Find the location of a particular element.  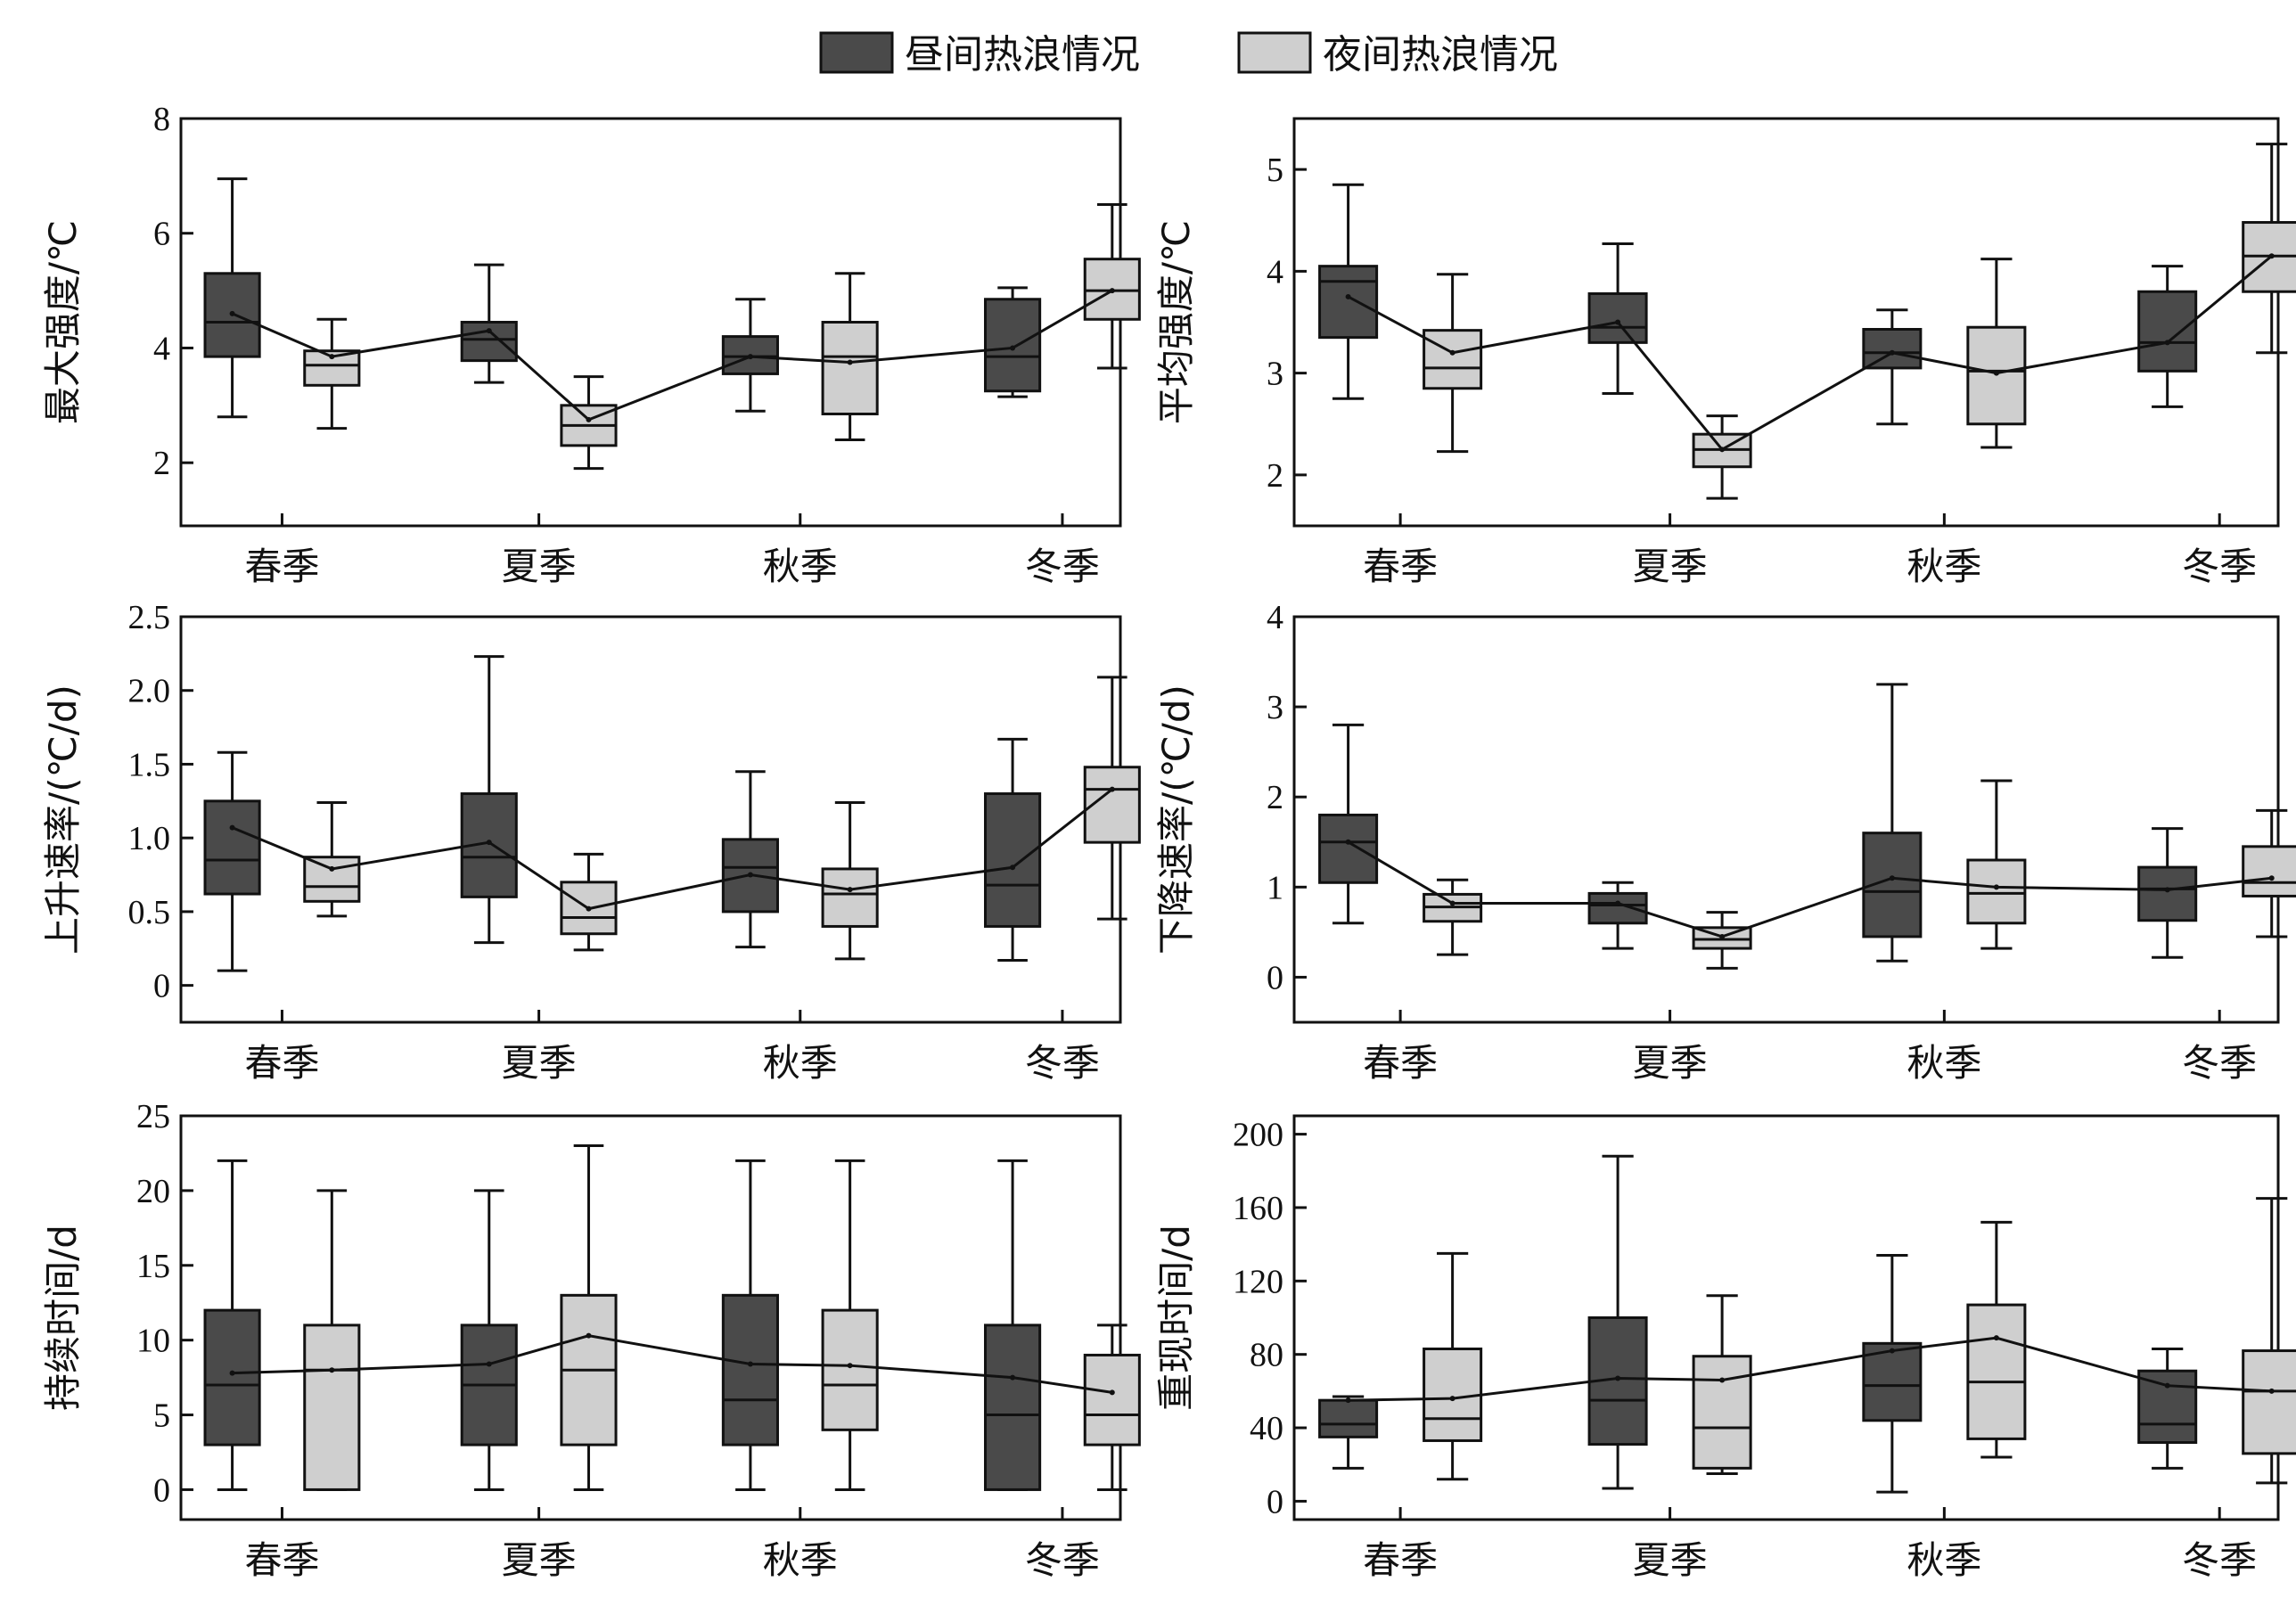

legend-label-day: 昼间热浪情况 is located at coordinates (1022, 55).